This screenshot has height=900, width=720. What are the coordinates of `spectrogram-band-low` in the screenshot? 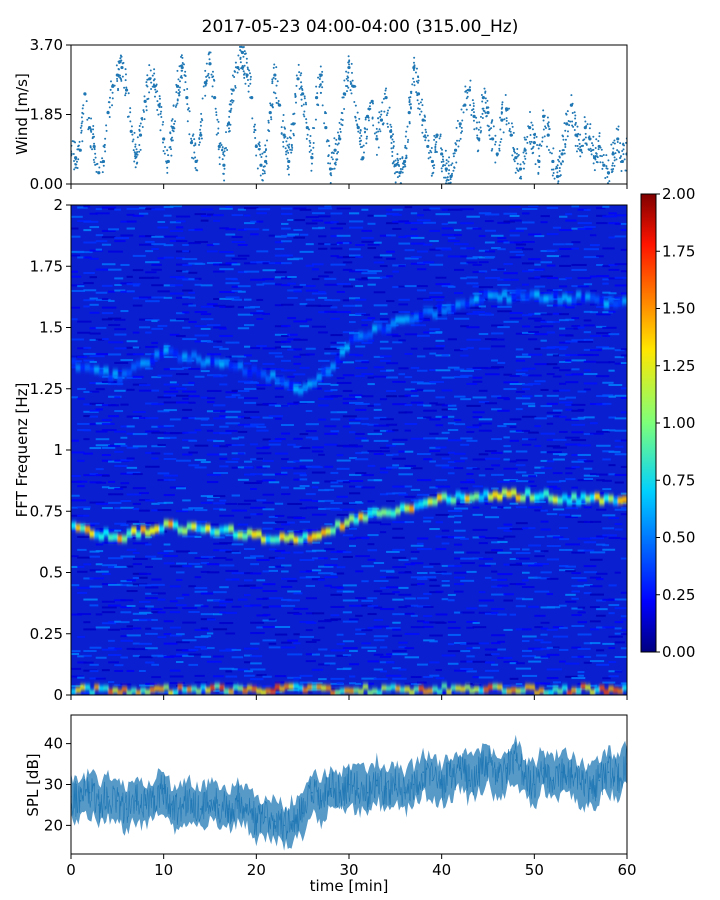 It's located at (277, 687).